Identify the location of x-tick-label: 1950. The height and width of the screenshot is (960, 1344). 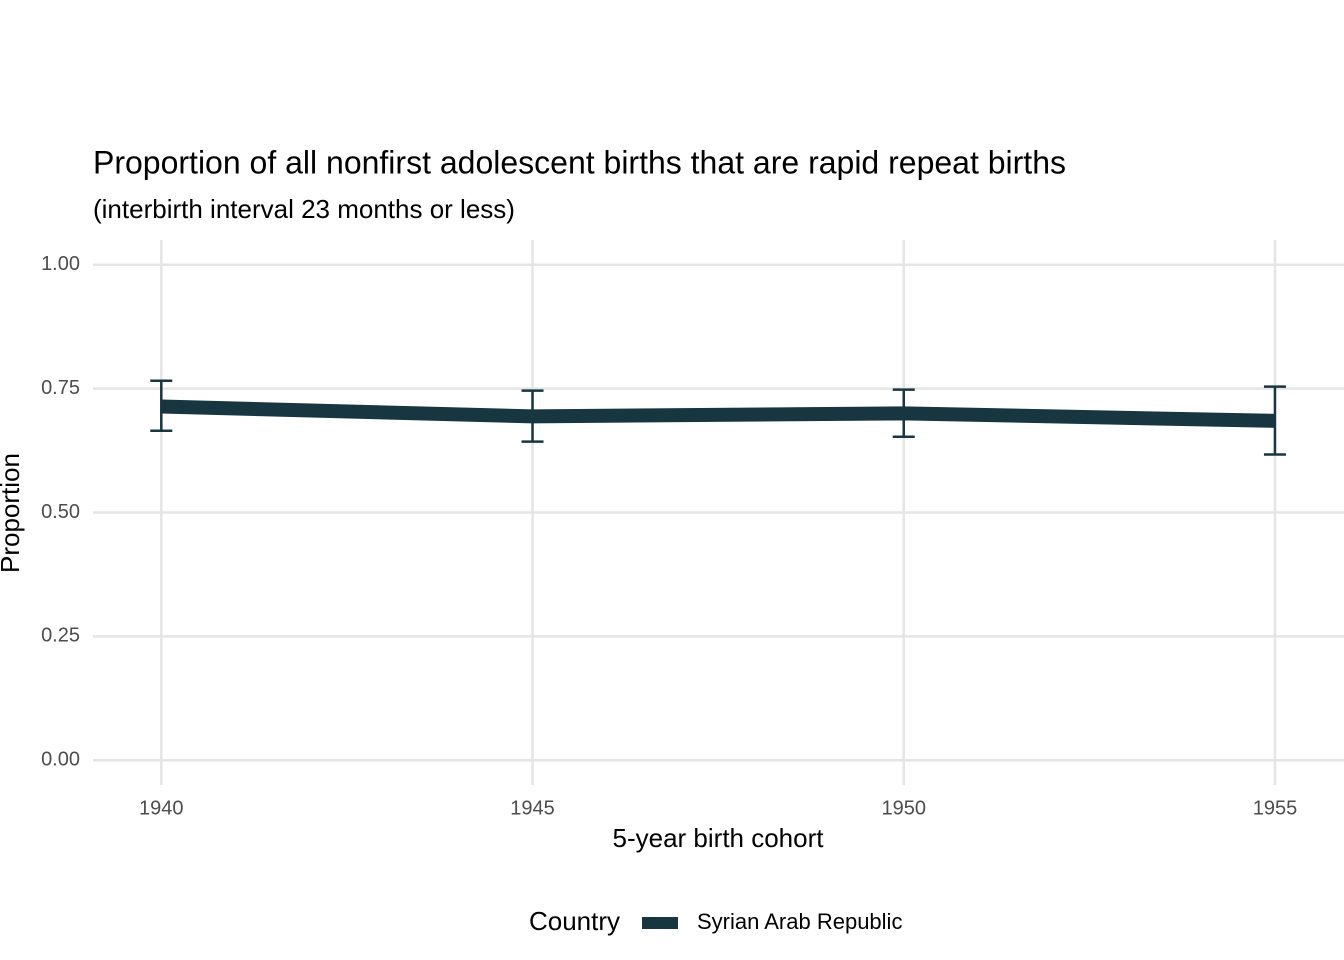
(903, 808).